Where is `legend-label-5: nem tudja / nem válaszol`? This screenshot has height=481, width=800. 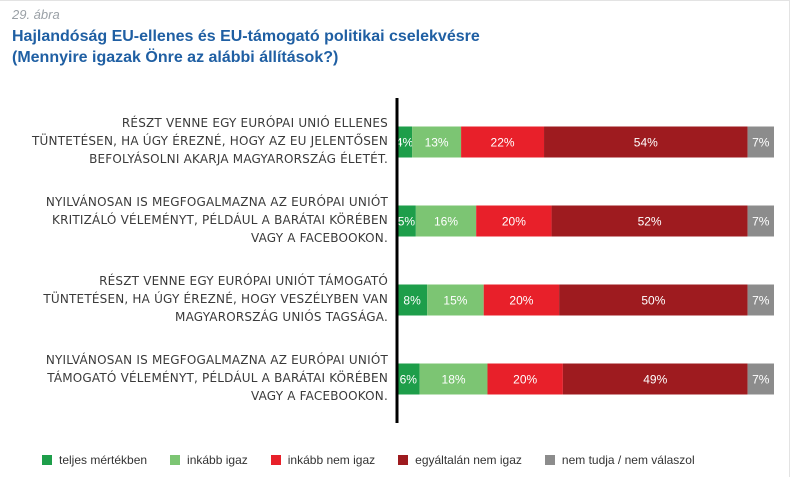
legend-label-5: nem tudja / nem válaszol is located at coordinates (628, 460).